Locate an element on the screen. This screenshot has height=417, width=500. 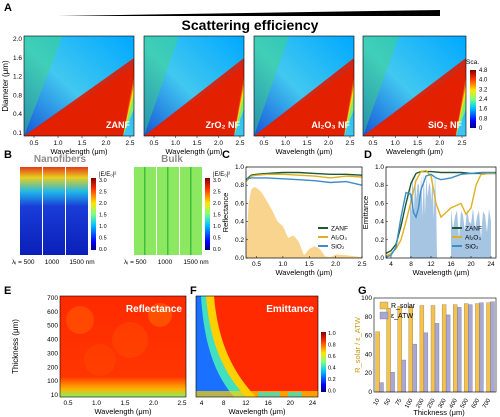
y-tick-label: 40 is located at coordinates (369, 354).